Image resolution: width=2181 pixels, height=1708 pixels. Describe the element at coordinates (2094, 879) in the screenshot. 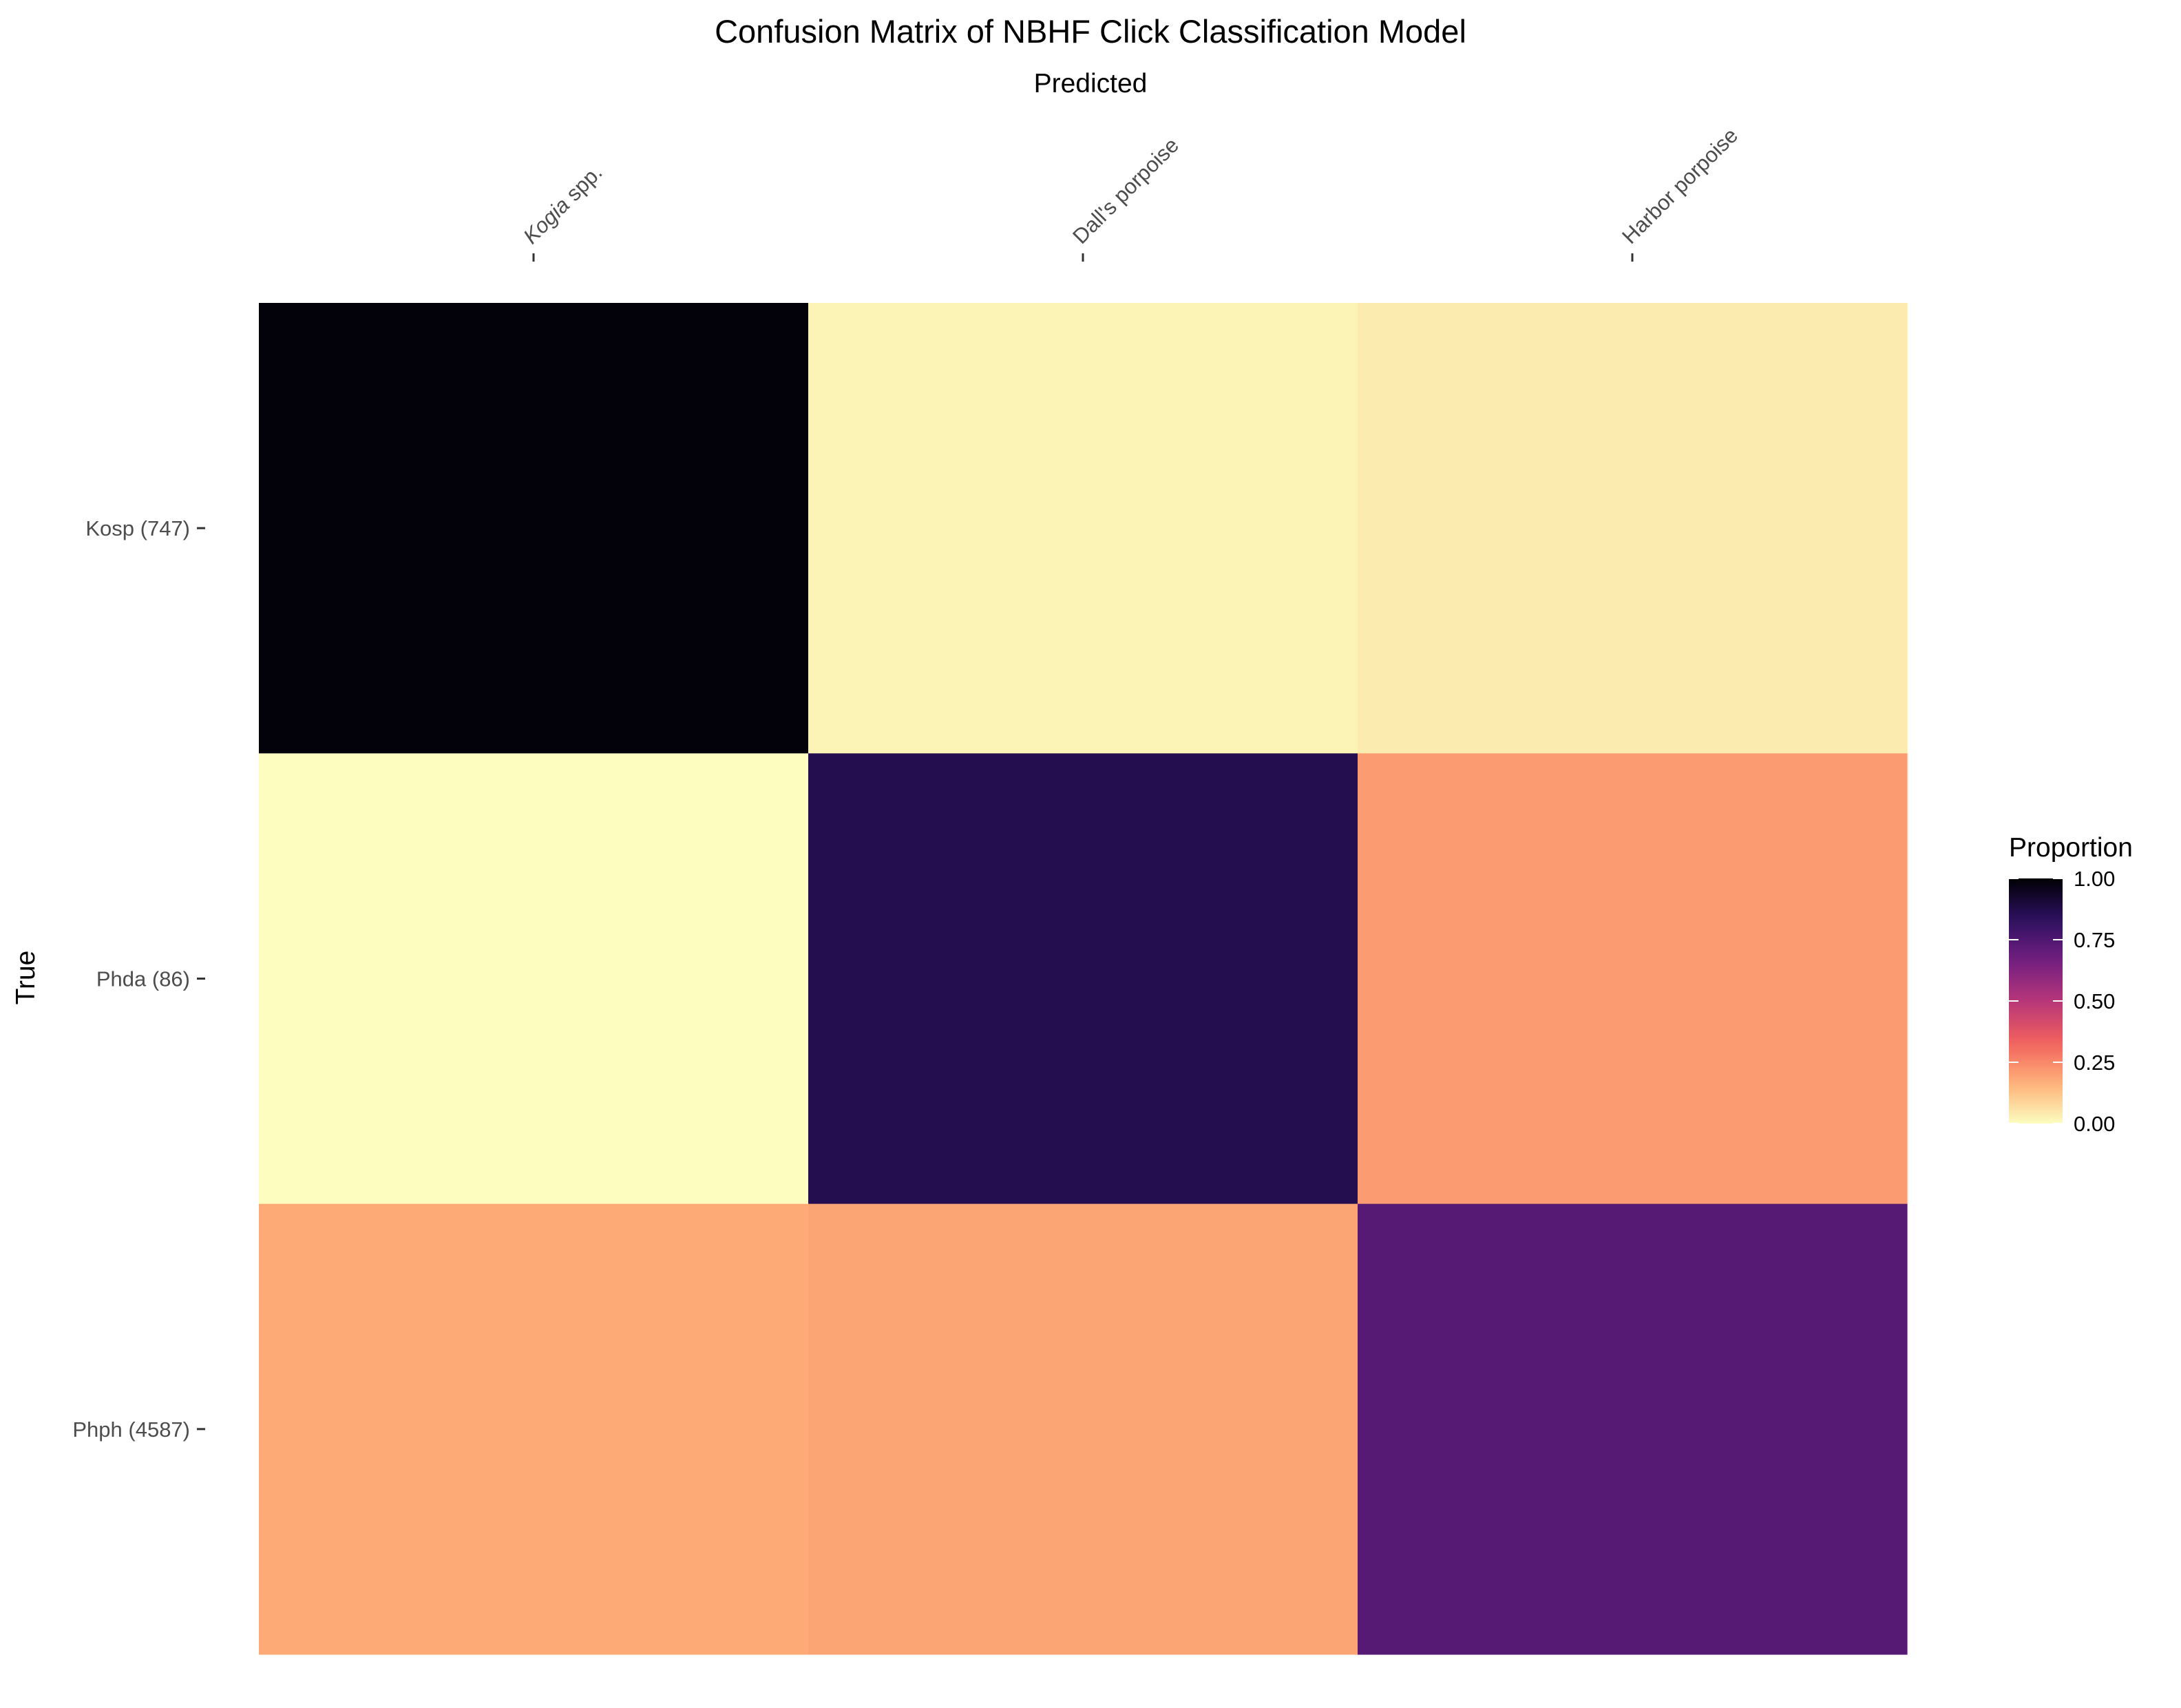

I see `legend-tick-label: 1.00` at that location.